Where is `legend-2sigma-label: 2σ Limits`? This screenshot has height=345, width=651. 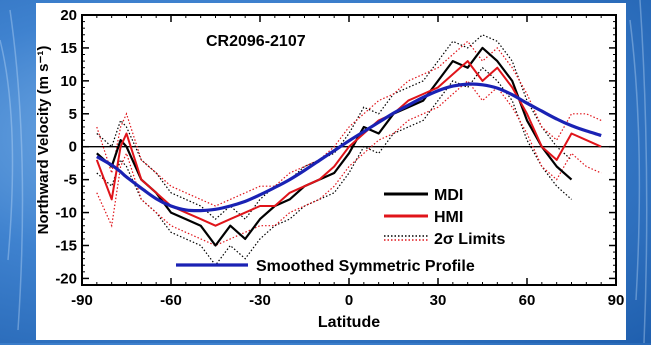 legend-2sigma-label: 2σ Limits is located at coordinates (470, 239).